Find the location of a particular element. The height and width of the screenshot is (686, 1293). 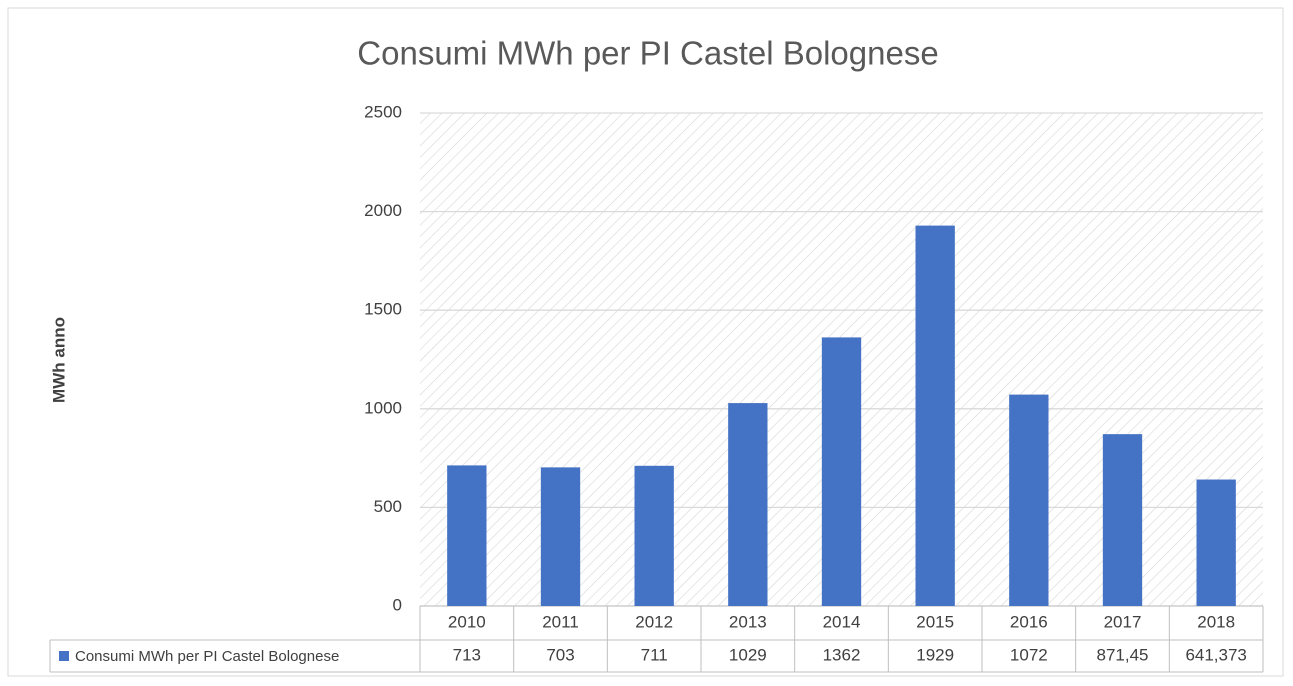

table-value: 1929 is located at coordinates (935, 654).